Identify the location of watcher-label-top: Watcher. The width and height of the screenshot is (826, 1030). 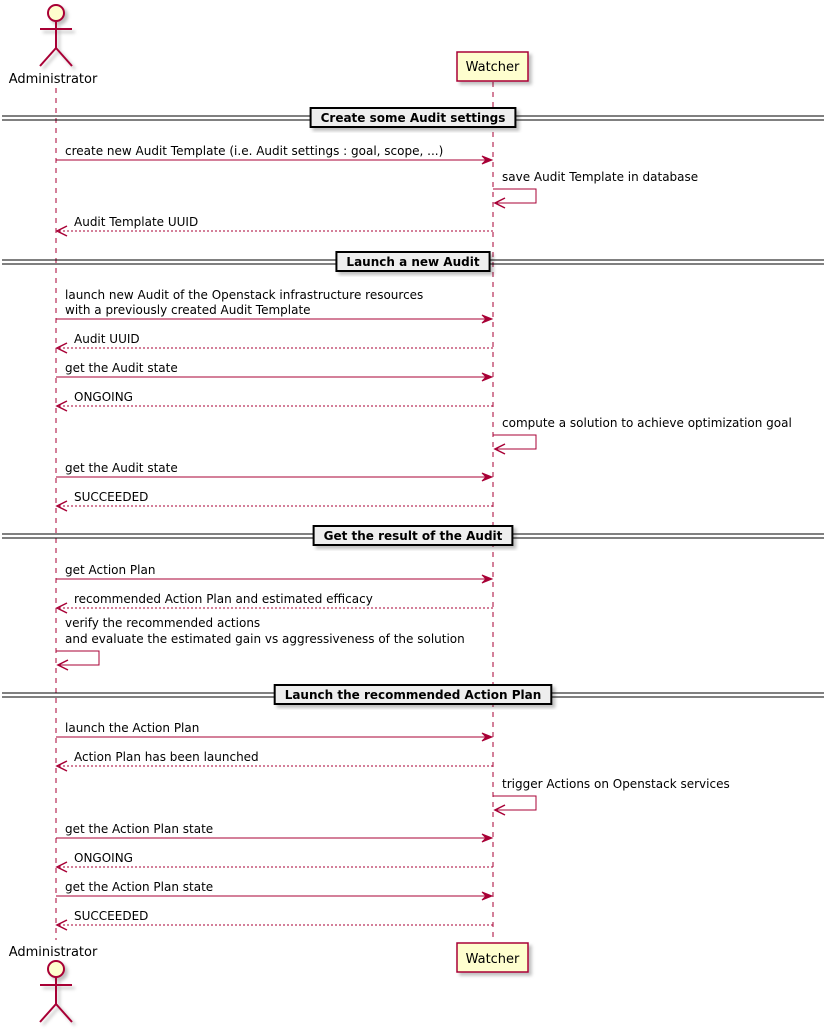
(493, 67).